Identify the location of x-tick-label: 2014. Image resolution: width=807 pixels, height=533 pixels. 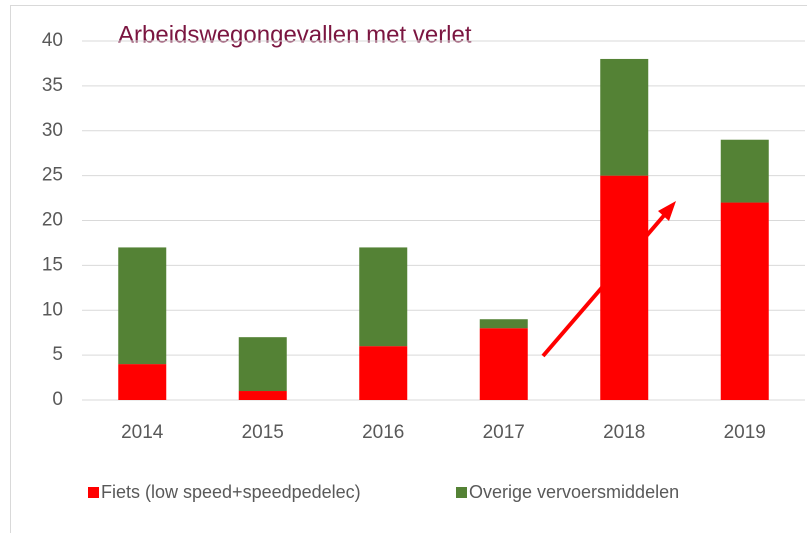
(142, 432).